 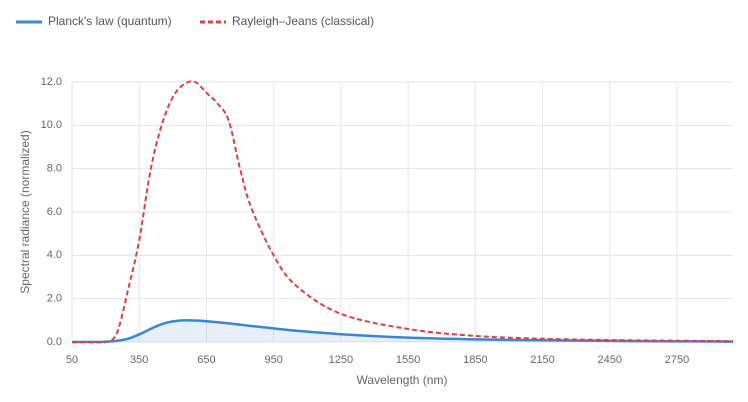 What do you see at coordinates (54, 342) in the screenshot?
I see `y-tick-label: 0.0` at bounding box center [54, 342].